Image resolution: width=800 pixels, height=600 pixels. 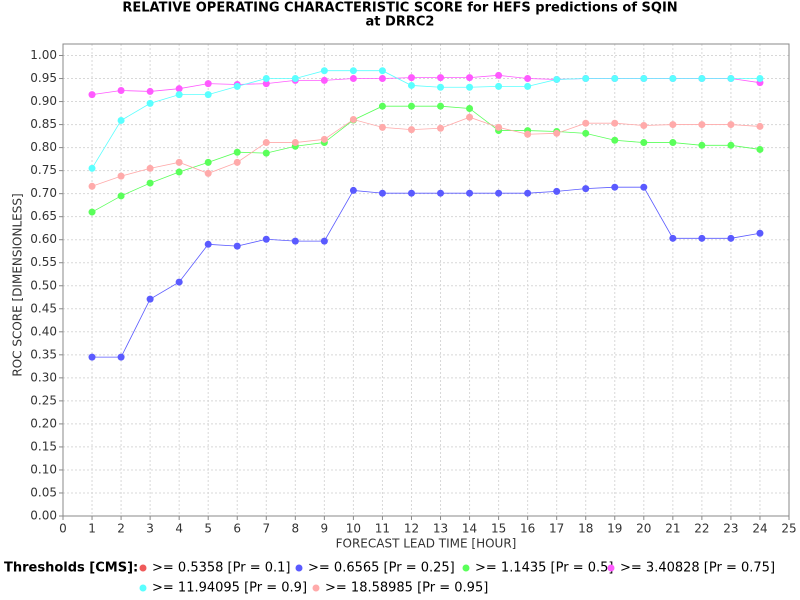 What do you see at coordinates (400, 22) in the screenshot?
I see `chart-subtitle: at DRRC2` at bounding box center [400, 22].